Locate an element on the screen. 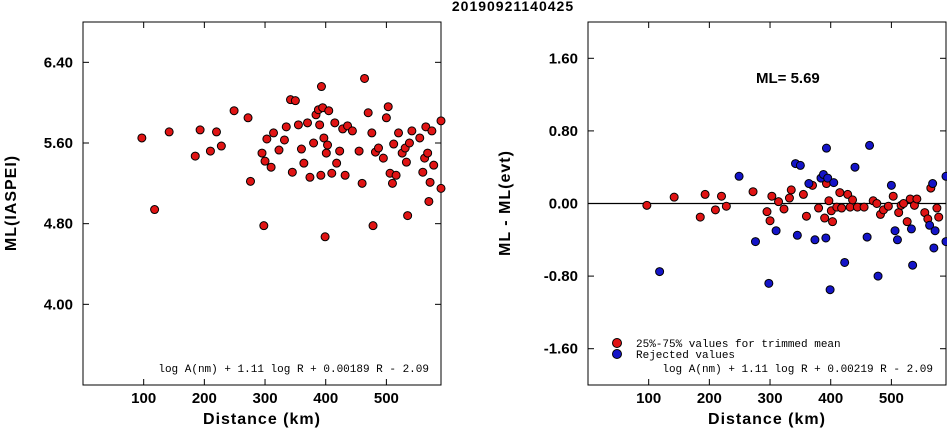 The width and height of the screenshot is (947, 428). legend-label-accepted: 25%-75% values for trimmed mean is located at coordinates (738, 345).